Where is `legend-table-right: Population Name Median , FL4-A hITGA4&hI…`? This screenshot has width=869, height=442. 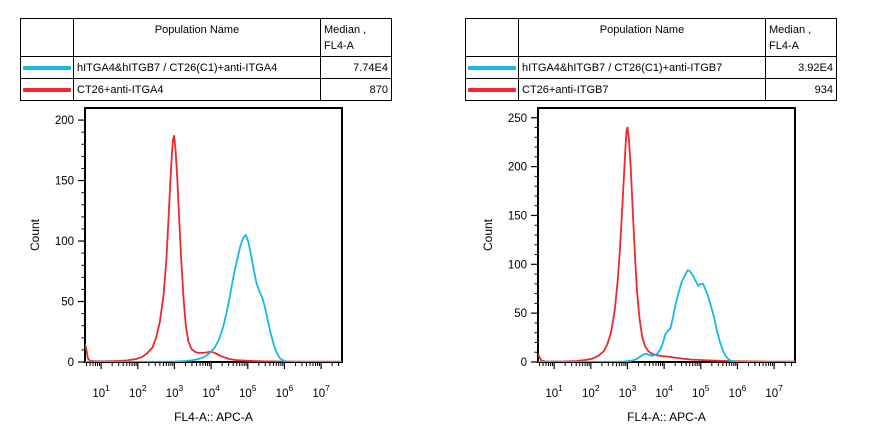
legend-table-right: Population Name Median , FL4-A hITGA4&hI… is located at coordinates (651, 59).